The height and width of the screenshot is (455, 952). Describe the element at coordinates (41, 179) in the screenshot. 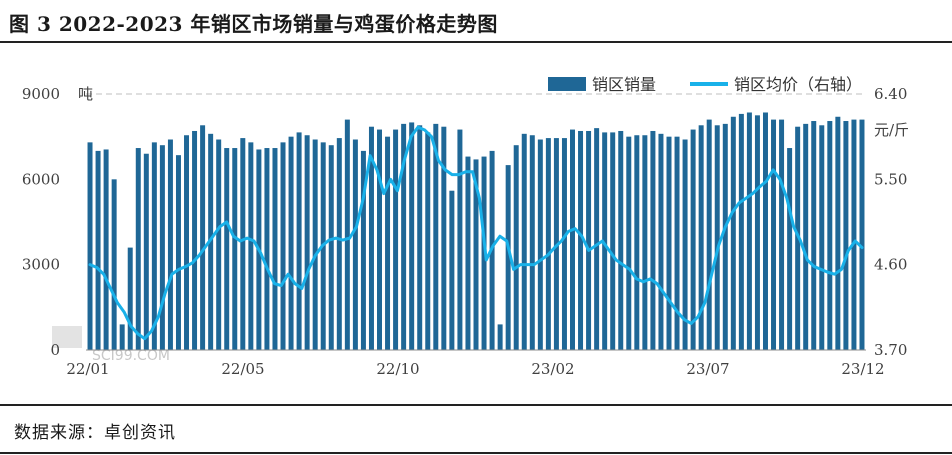

I see `left-axis-tick-label: 6000` at that location.